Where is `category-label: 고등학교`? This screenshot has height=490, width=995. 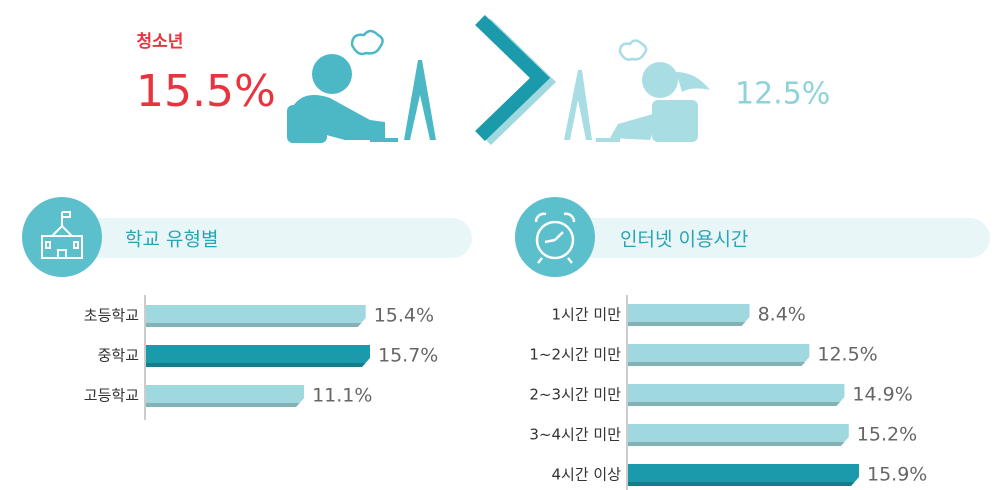 category-label: 고등학교 is located at coordinates (111, 396).